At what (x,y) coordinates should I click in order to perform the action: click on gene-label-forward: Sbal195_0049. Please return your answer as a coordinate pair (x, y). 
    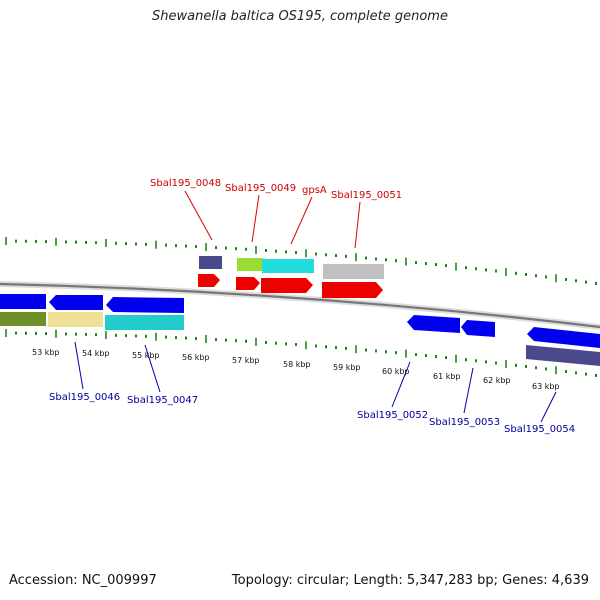
    Looking at the image, I should click on (260, 188).